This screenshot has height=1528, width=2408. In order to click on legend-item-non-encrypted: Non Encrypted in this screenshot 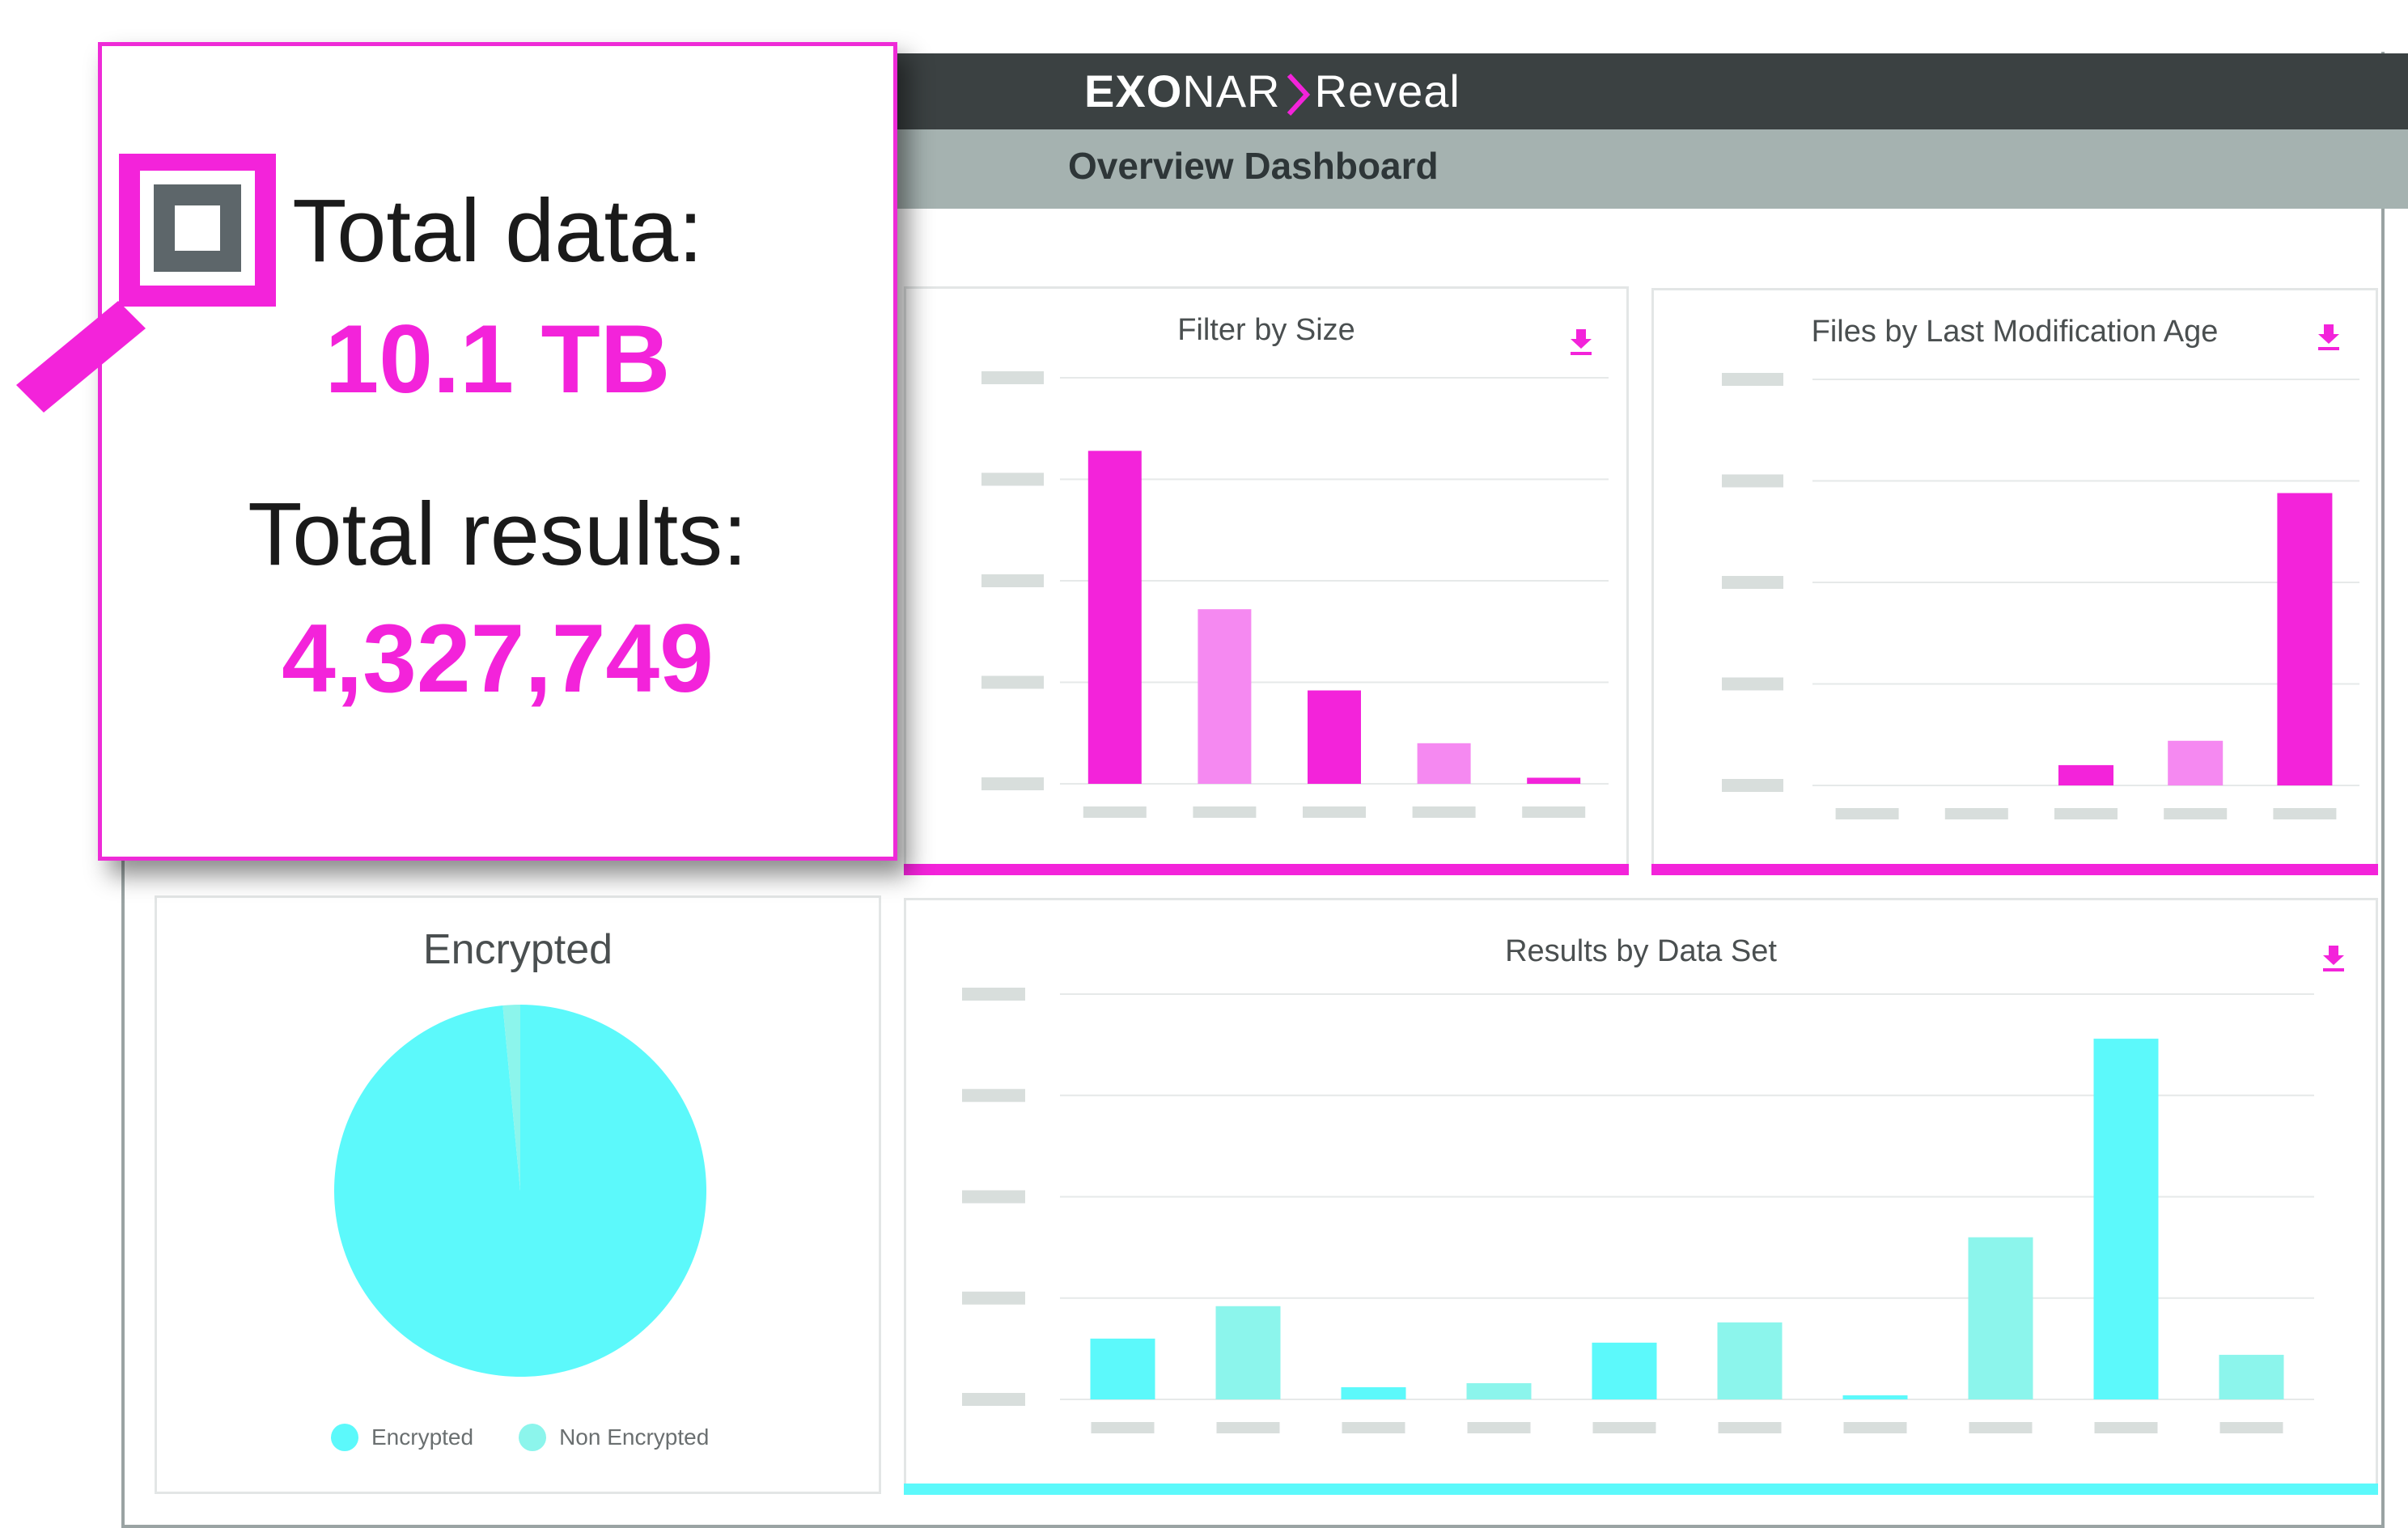, I will do `click(614, 1438)`.